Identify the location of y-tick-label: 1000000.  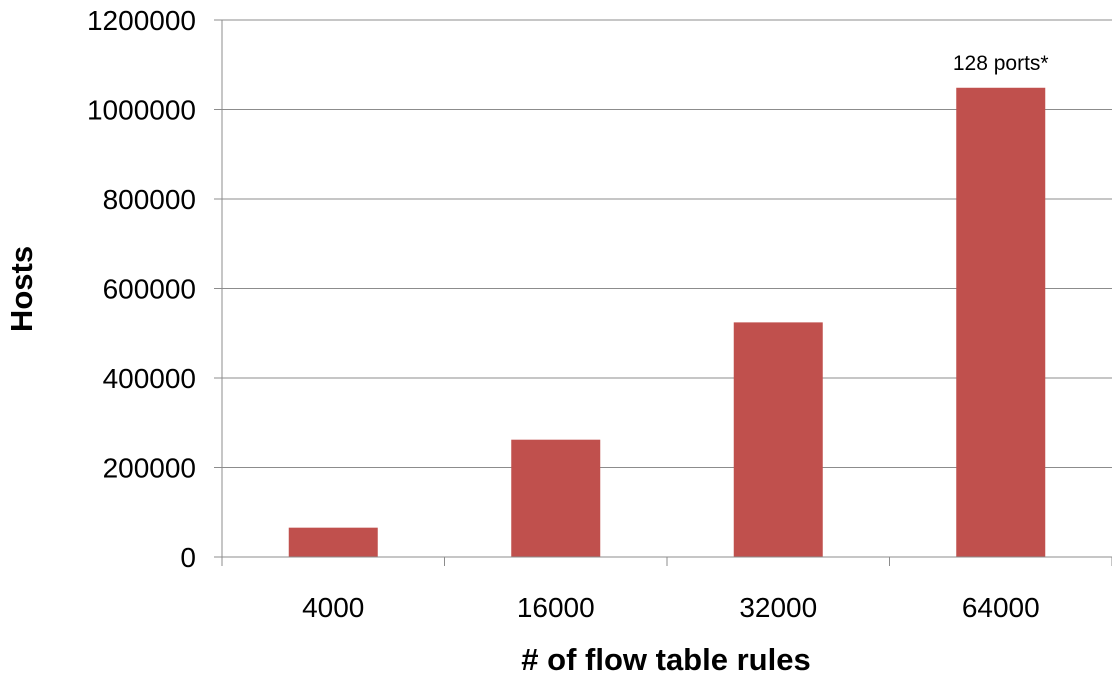
(141, 110).